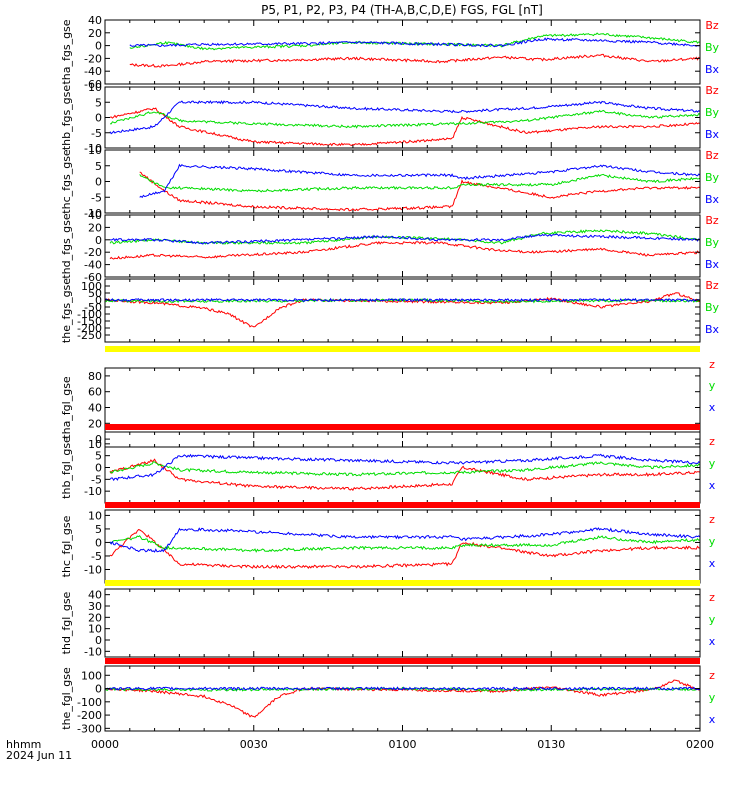 This screenshot has width=750, height=800. Describe the element at coordinates (91, 675) in the screenshot. I see `y-tick-label: 100` at that location.